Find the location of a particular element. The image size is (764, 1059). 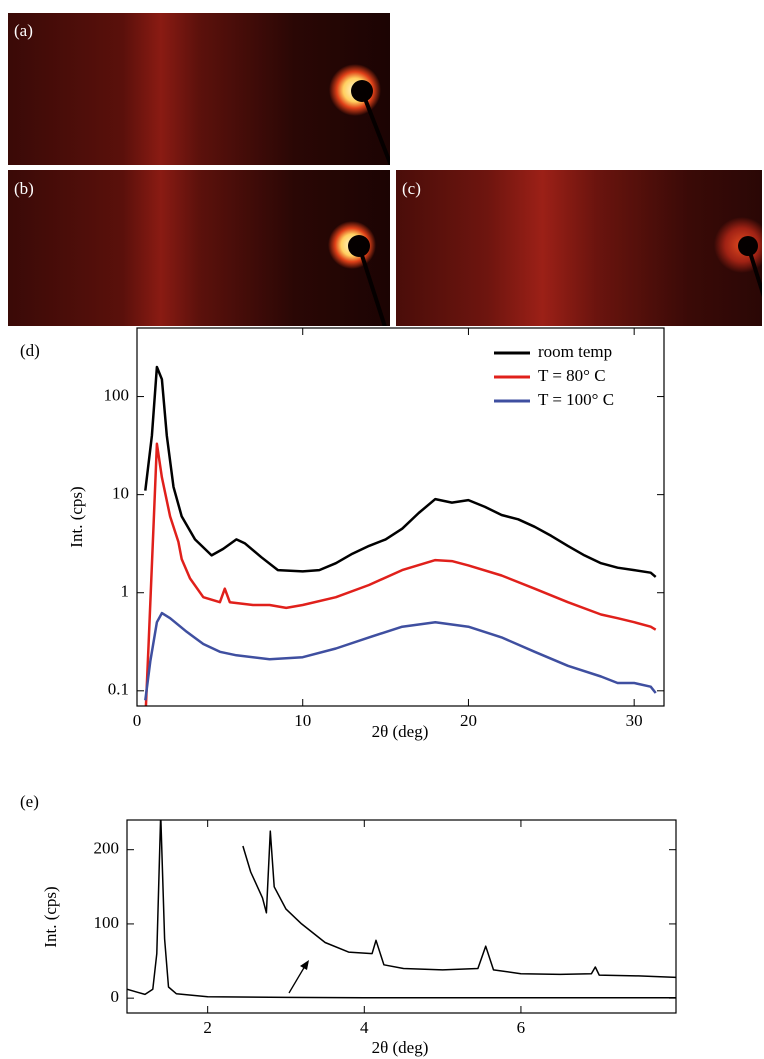

legend-label: room temp is located at coordinates (575, 351).